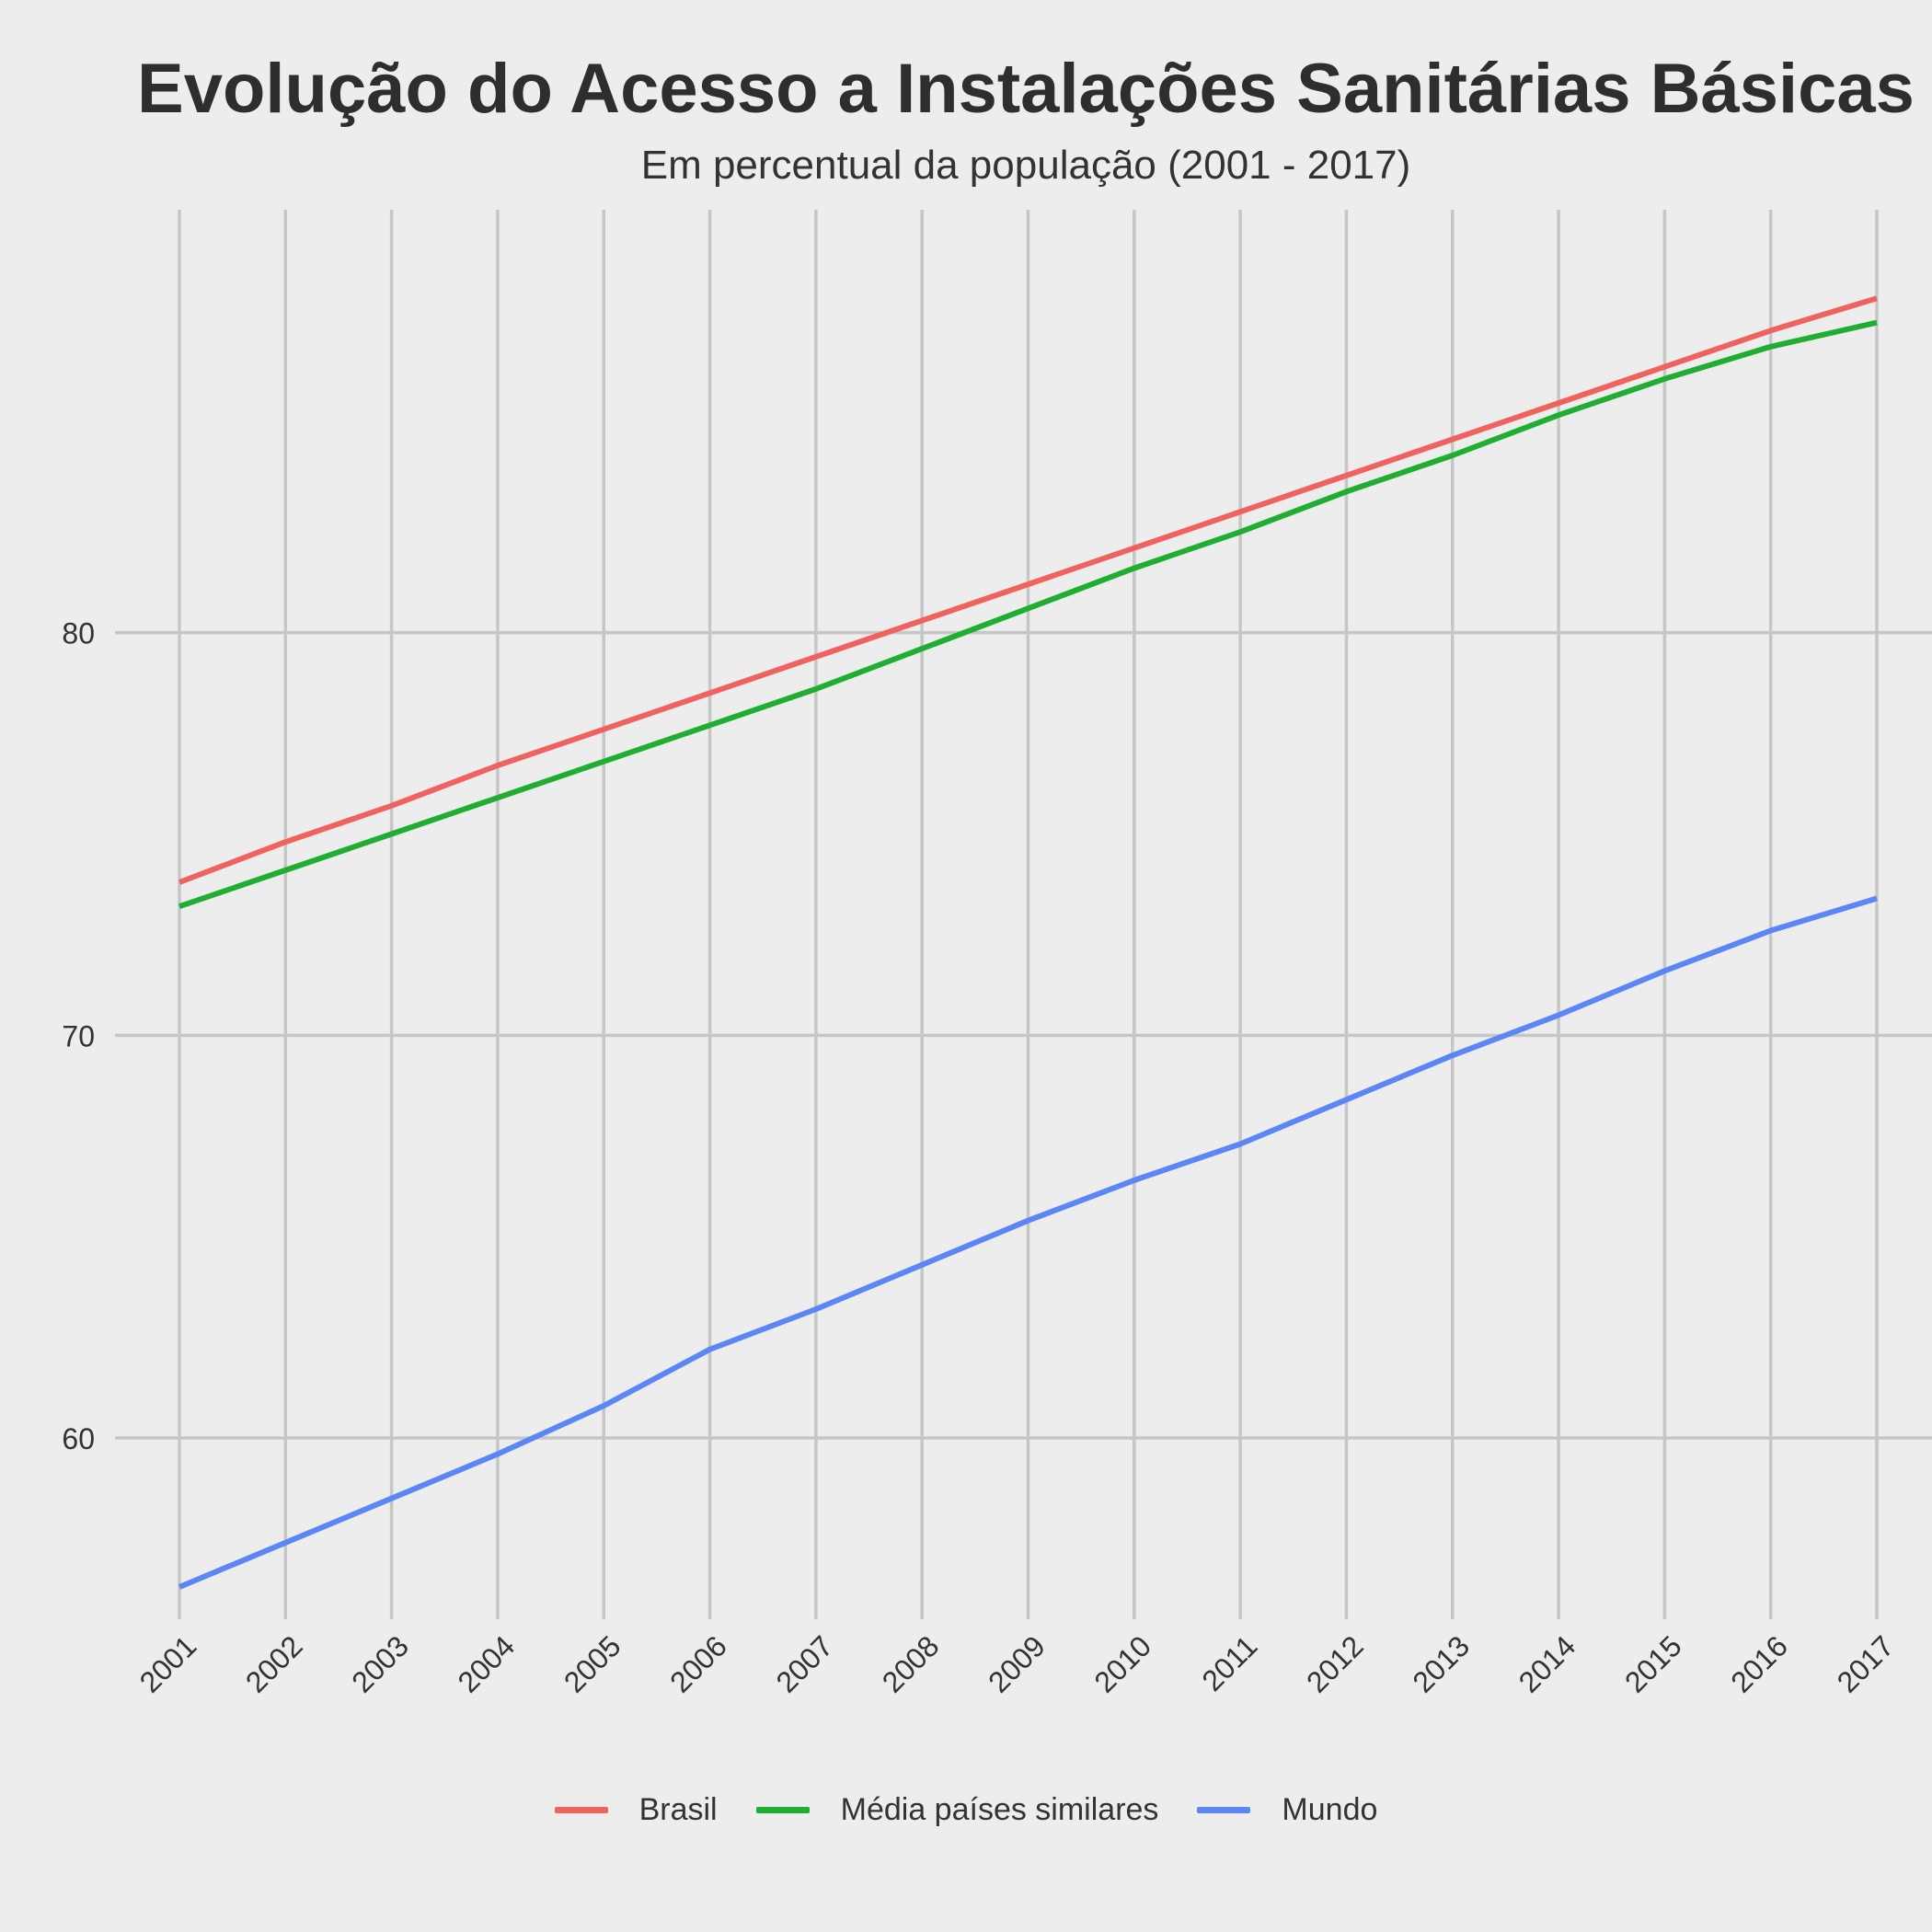 Image resolution: width=1932 pixels, height=1932 pixels. What do you see at coordinates (1866, 1664) in the screenshot?
I see `x-tick-label: 2017` at bounding box center [1866, 1664].